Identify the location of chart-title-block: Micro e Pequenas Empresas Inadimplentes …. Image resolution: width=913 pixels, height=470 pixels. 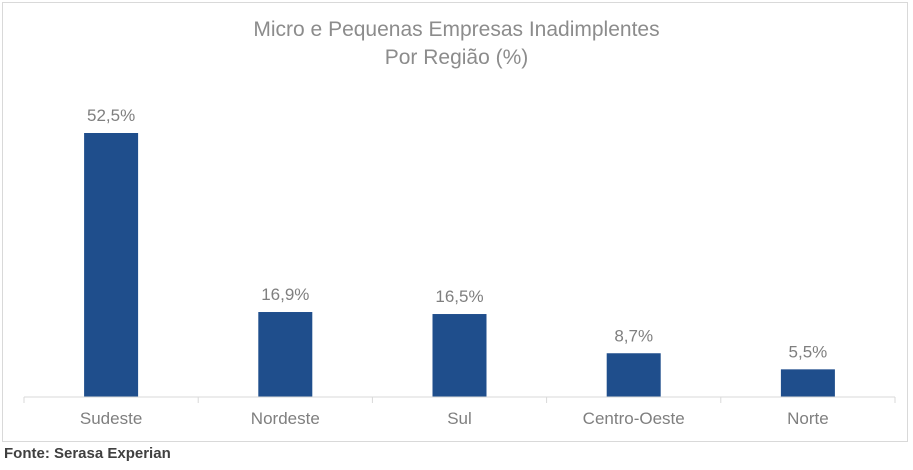
(456, 44).